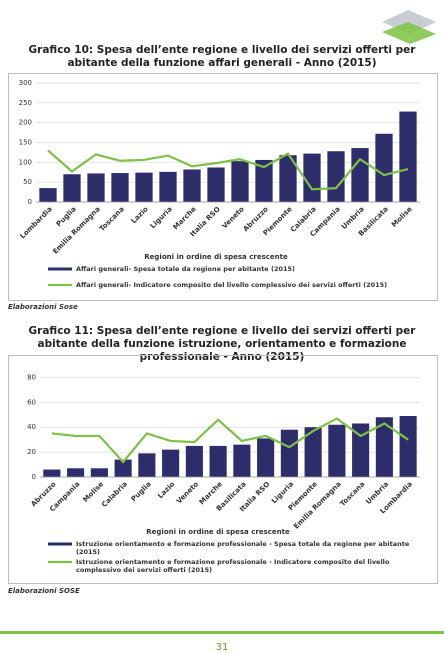 This screenshot has width=444, height=654. I want to click on y-tick-label: 40, so click(31, 427).